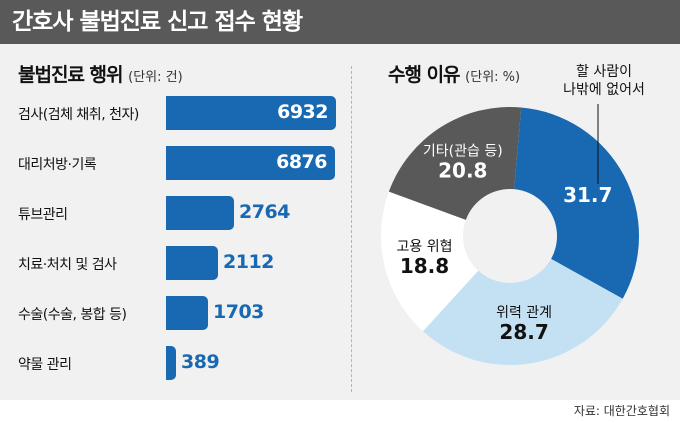 Image resolution: width=680 pixels, height=423 pixels. What do you see at coordinates (155, 77) in the screenshot?
I see `bar-chart-unit: (단위: 건)` at bounding box center [155, 77].